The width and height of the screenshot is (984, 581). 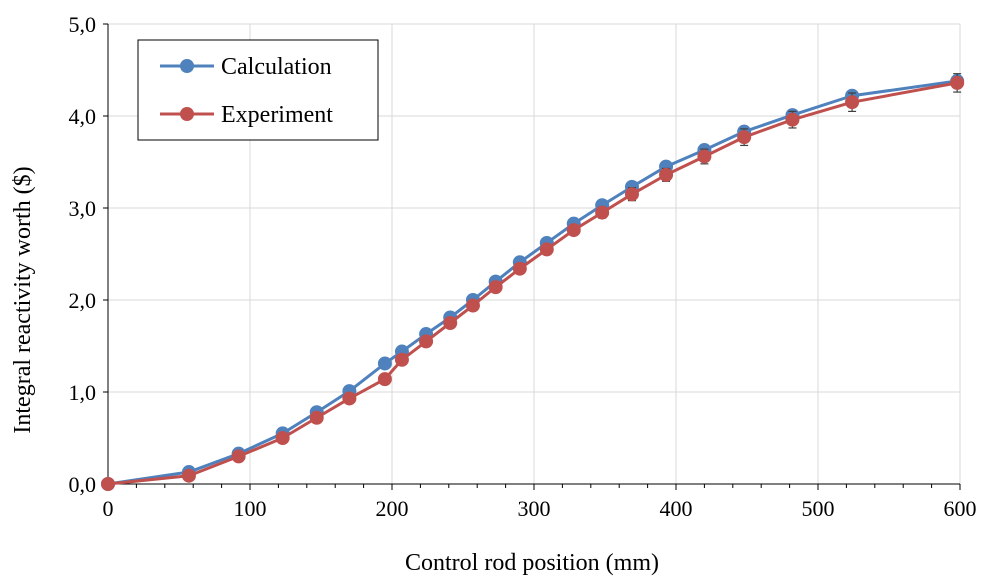 What do you see at coordinates (108, 508) in the screenshot?
I see `x-tick-label: 0` at bounding box center [108, 508].